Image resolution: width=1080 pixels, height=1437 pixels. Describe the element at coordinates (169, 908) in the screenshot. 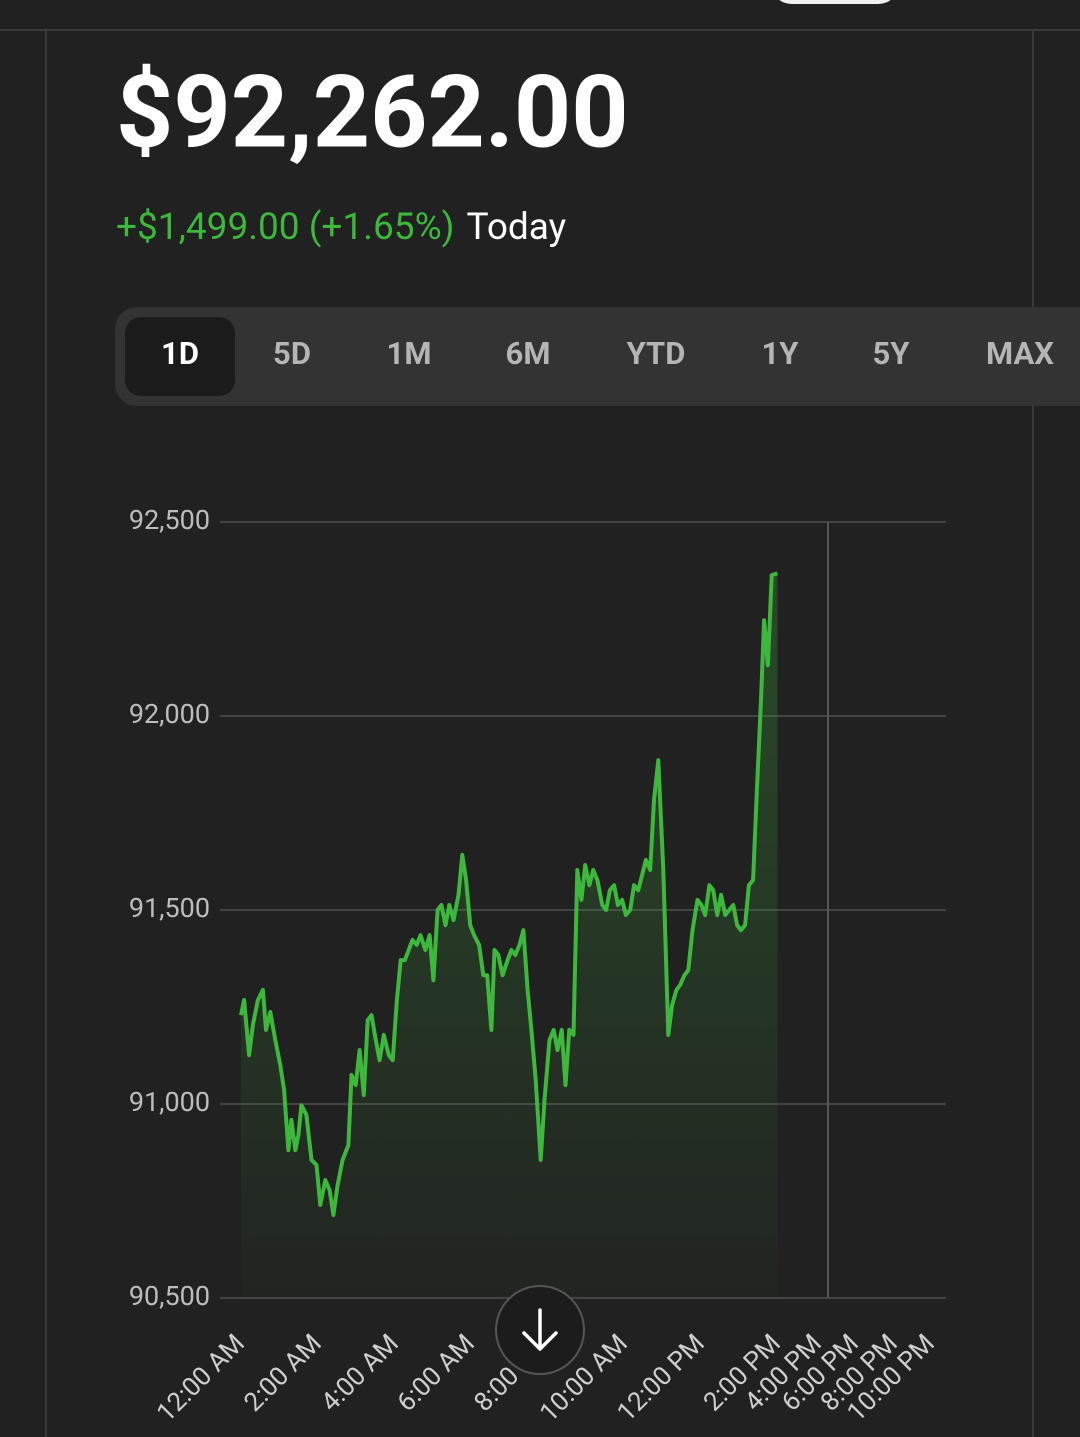

I see `y-tick-label: 91,500` at that location.